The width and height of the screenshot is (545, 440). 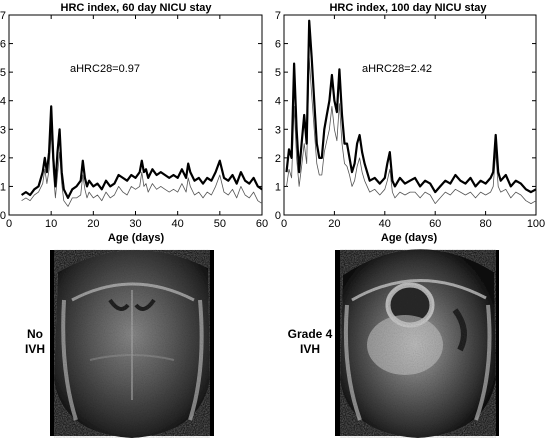 What do you see at coordinates (132, 343) in the screenshot?
I see `ultrasound-no-ivh` at bounding box center [132, 343].